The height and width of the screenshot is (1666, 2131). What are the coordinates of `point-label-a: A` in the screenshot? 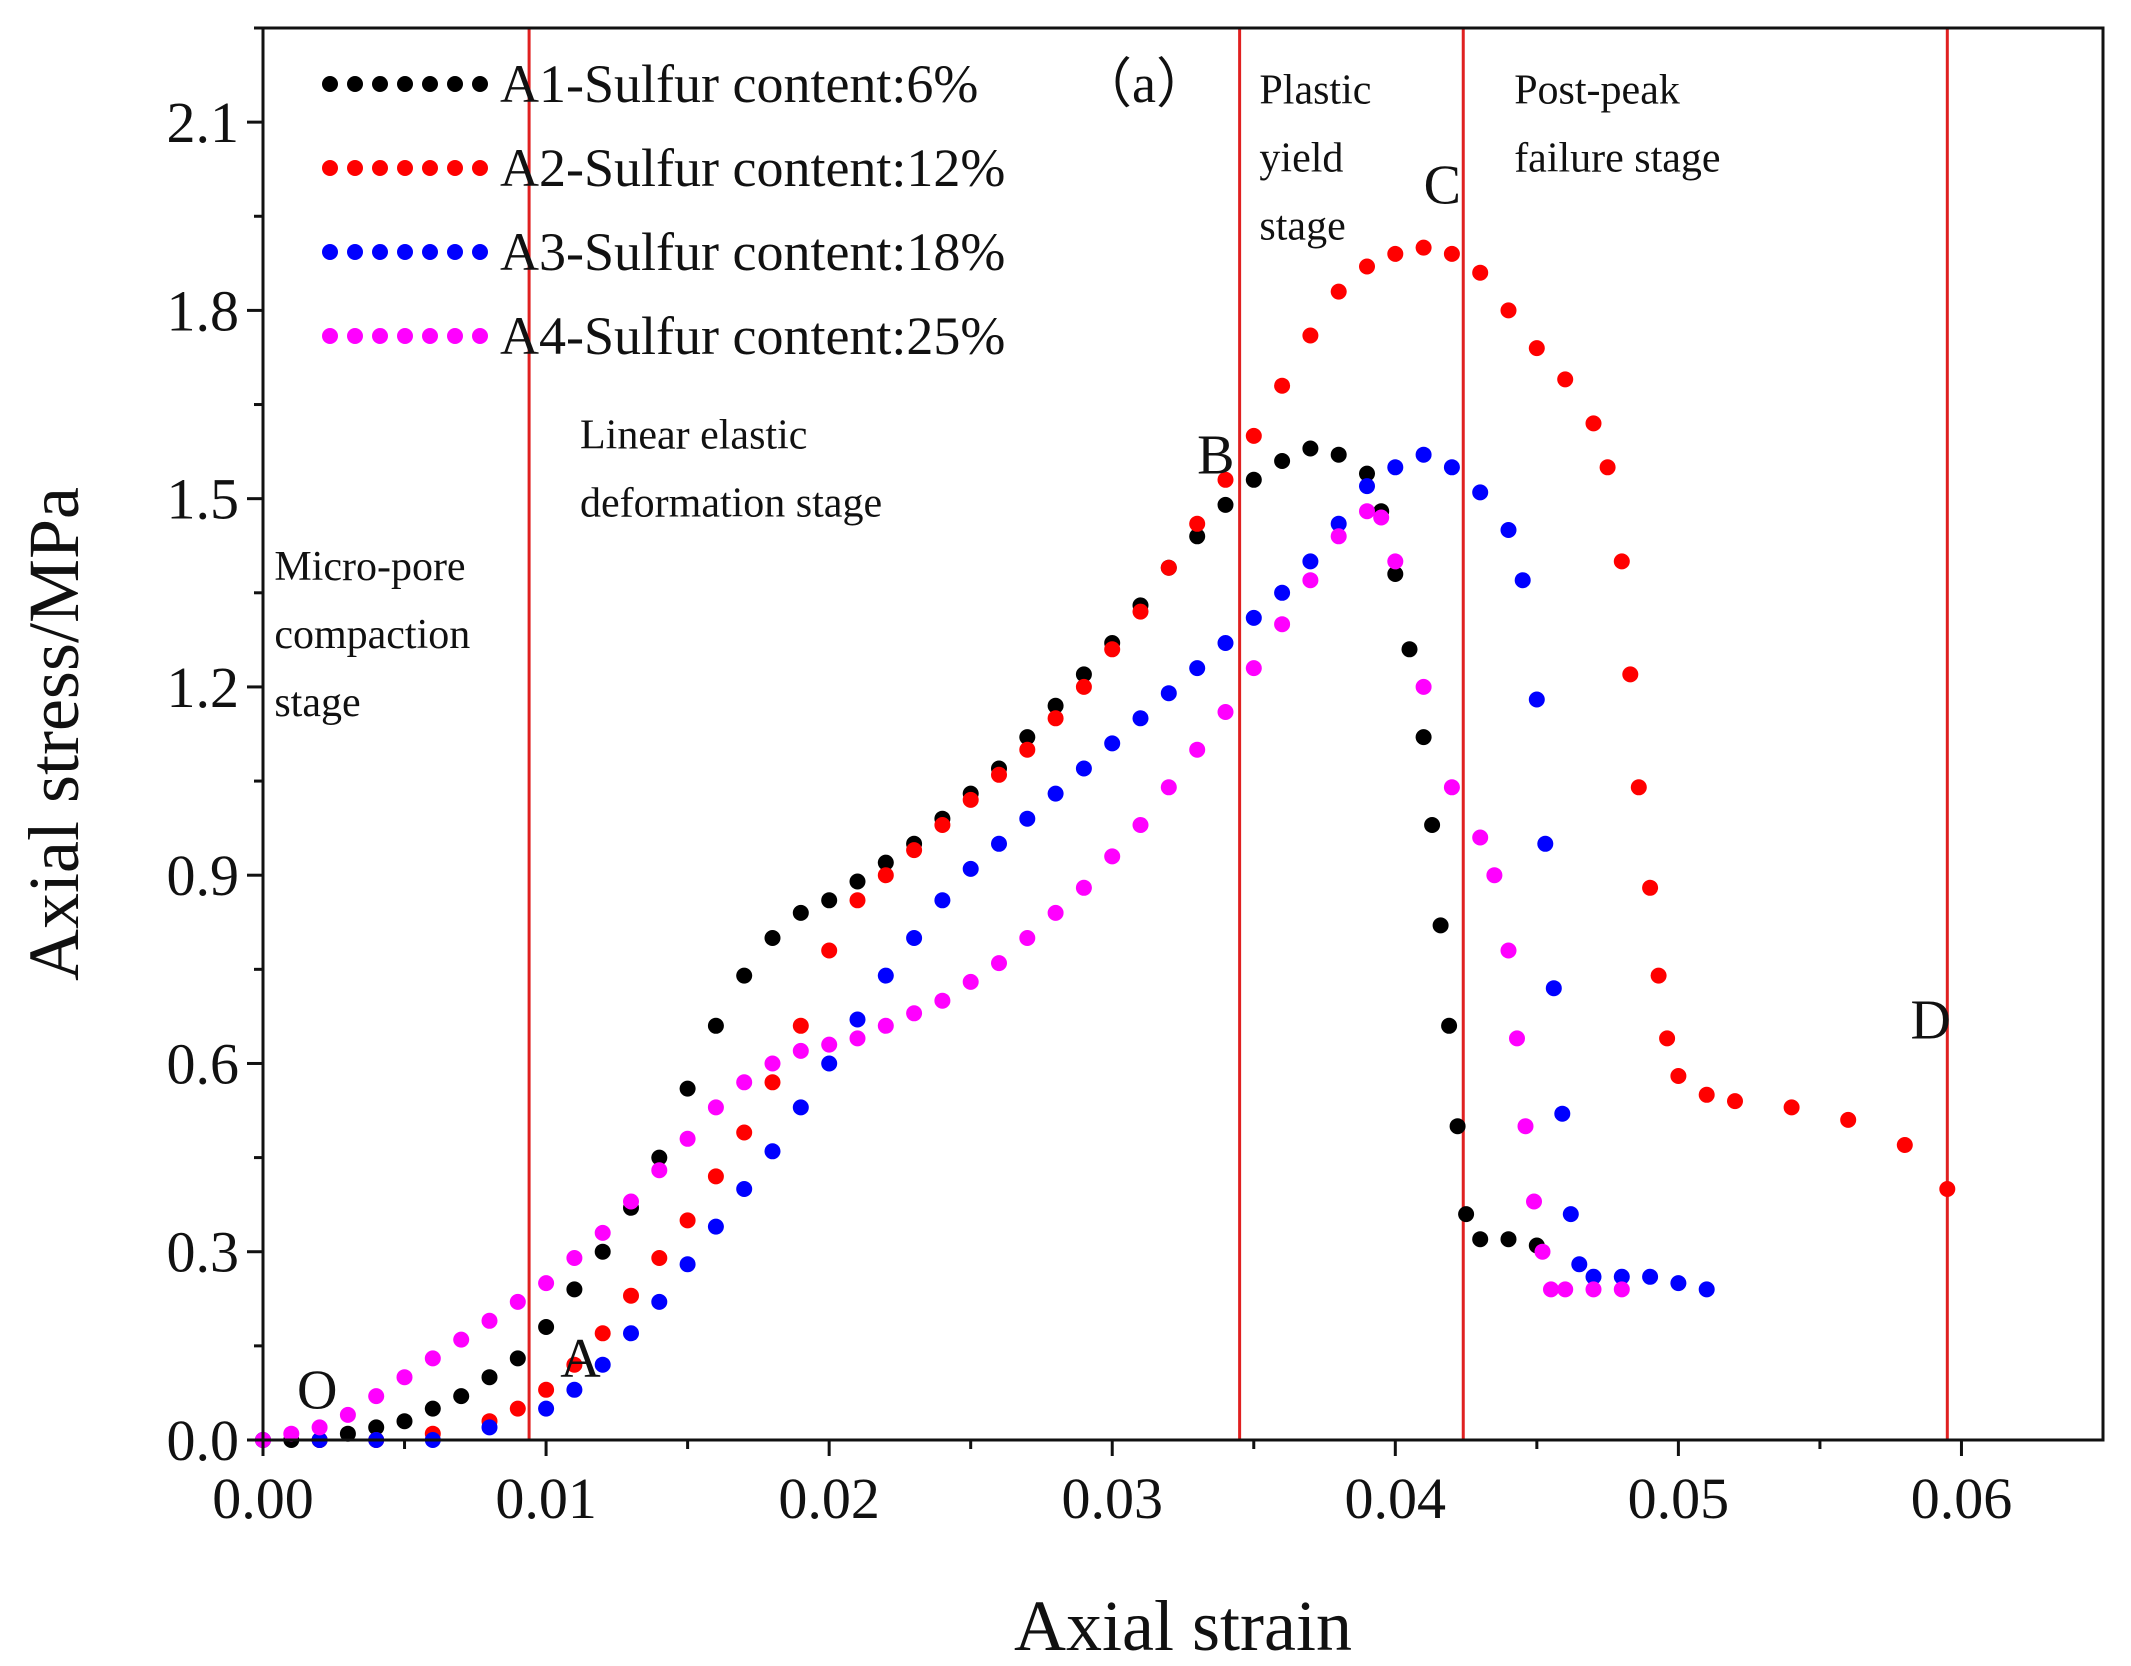 It's located at (580, 1359).